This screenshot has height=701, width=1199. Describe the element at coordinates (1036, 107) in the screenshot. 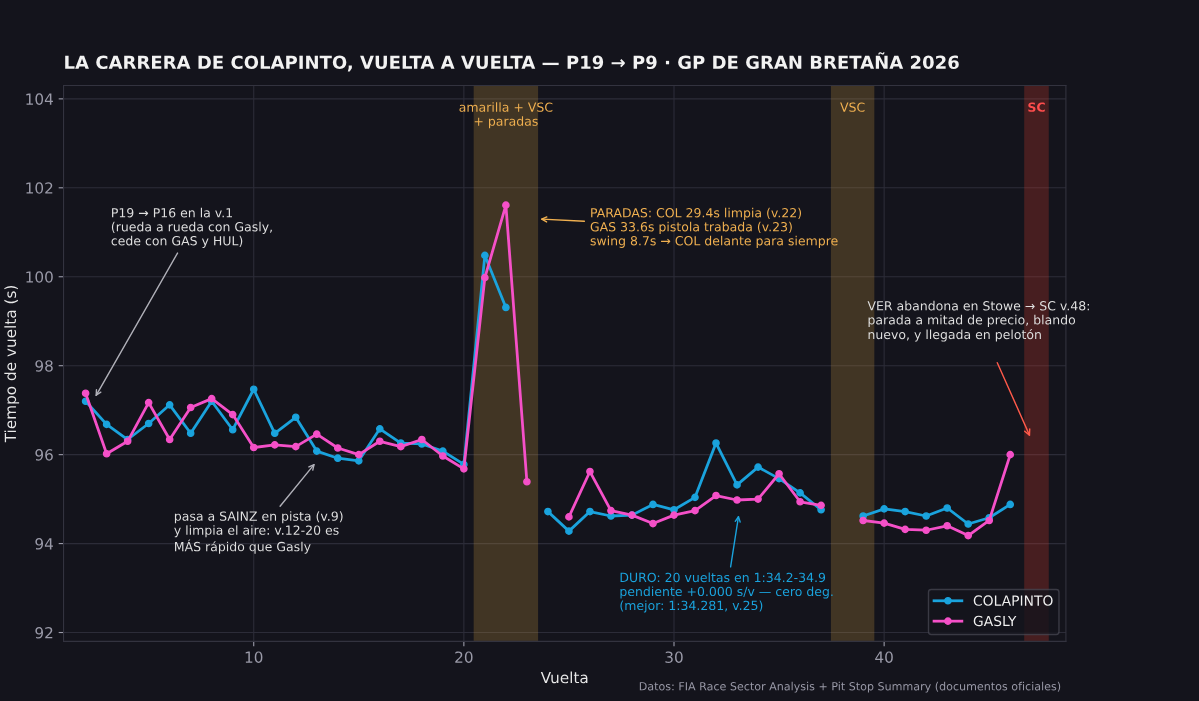

I see `band-label: SC` at that location.